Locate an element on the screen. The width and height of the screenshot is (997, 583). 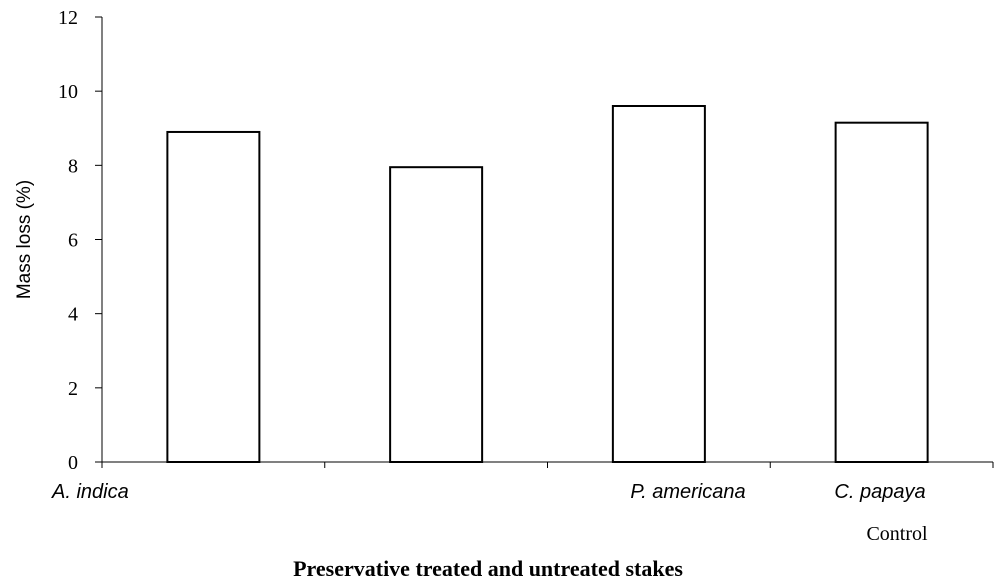
y-tick-label: 6 is located at coordinates (73, 241).